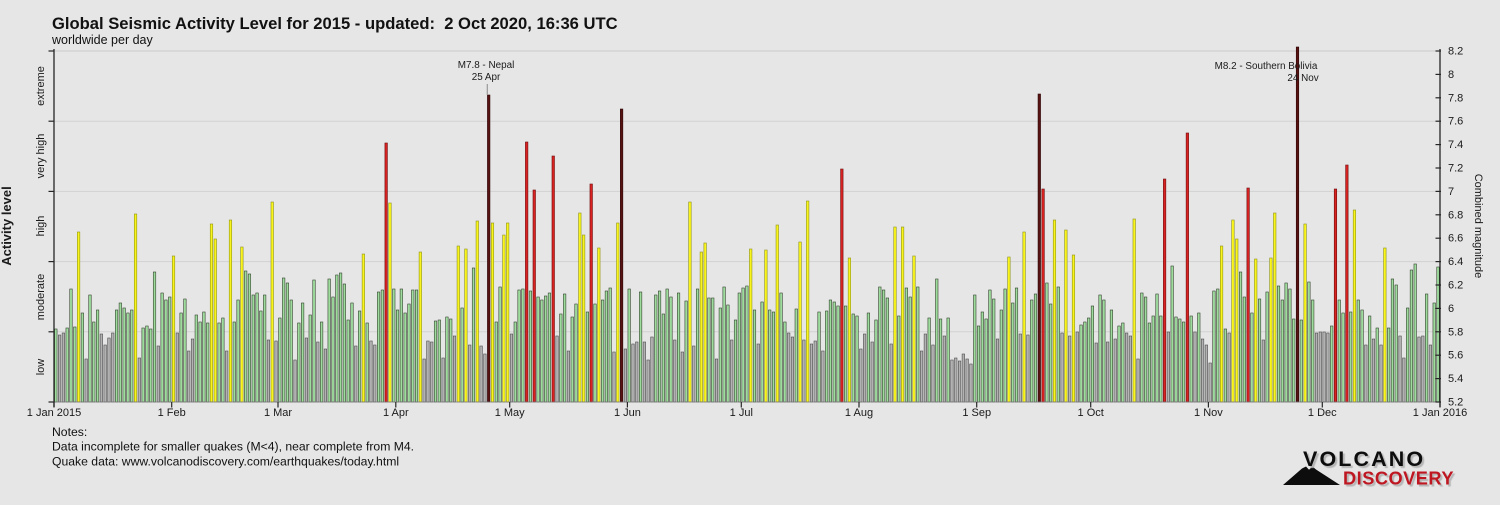 Image resolution: width=1500 pixels, height=505 pixels. I want to click on svg-text: 1 Jul, so click(741, 413).